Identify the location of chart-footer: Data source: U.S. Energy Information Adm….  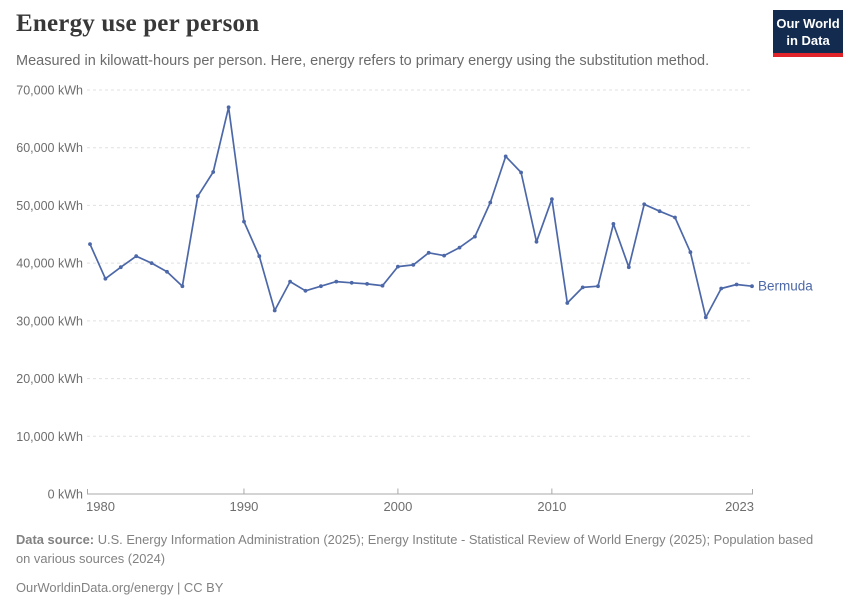
(422, 563).